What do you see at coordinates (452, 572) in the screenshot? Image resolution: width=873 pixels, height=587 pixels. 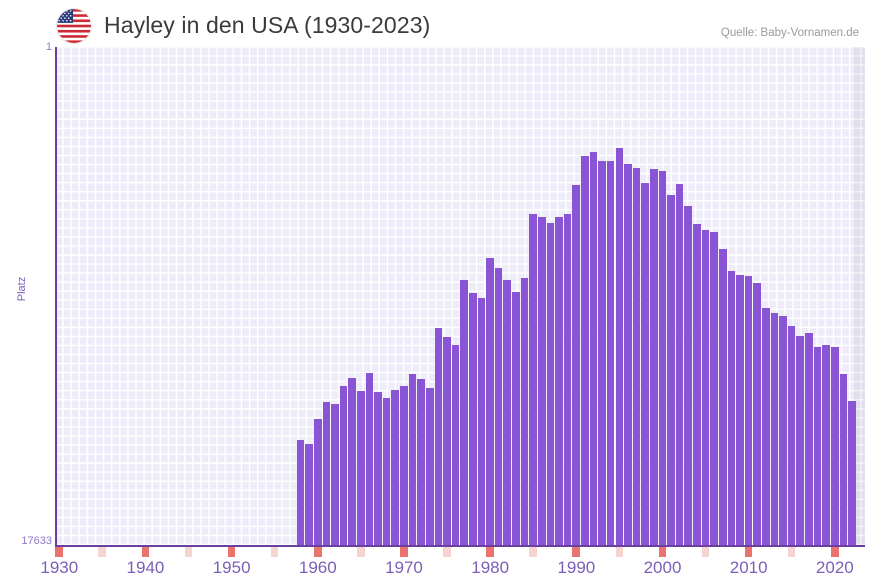 I see `x-axis-labels: 1930 1940 1950 1960 1970 1980 1990 2000 2010 2020` at bounding box center [452, 572].